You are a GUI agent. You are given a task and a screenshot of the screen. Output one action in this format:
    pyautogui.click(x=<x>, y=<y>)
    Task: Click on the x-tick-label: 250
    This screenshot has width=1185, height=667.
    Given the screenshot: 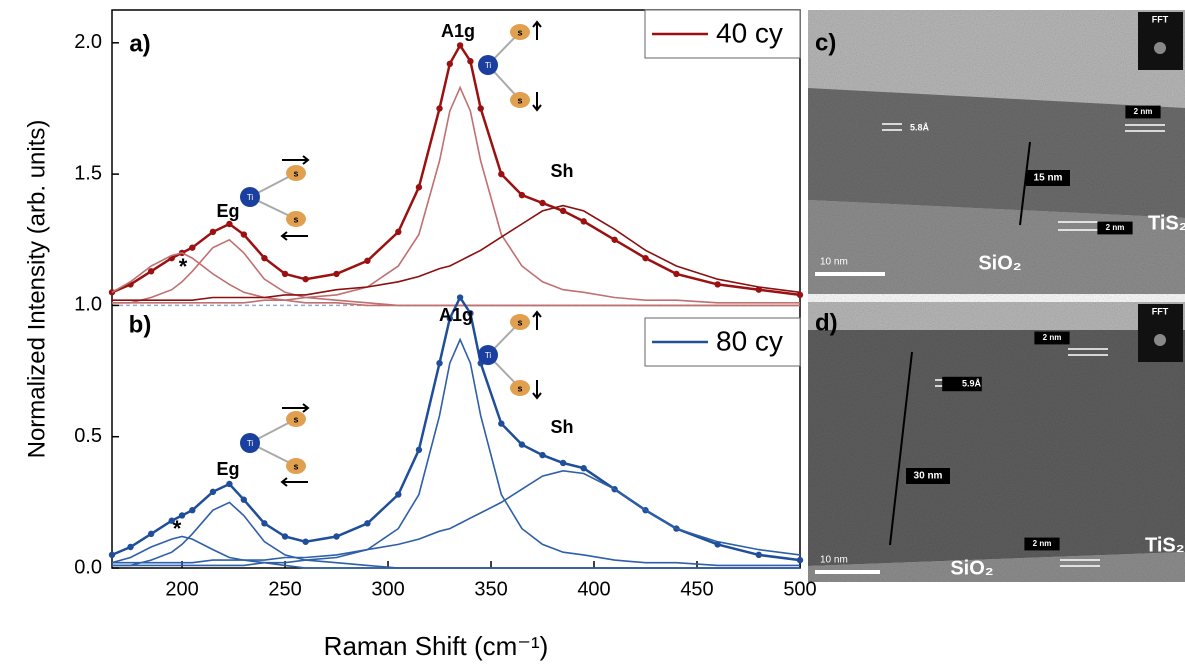 What is the action you would take?
    pyautogui.click(x=284, y=589)
    